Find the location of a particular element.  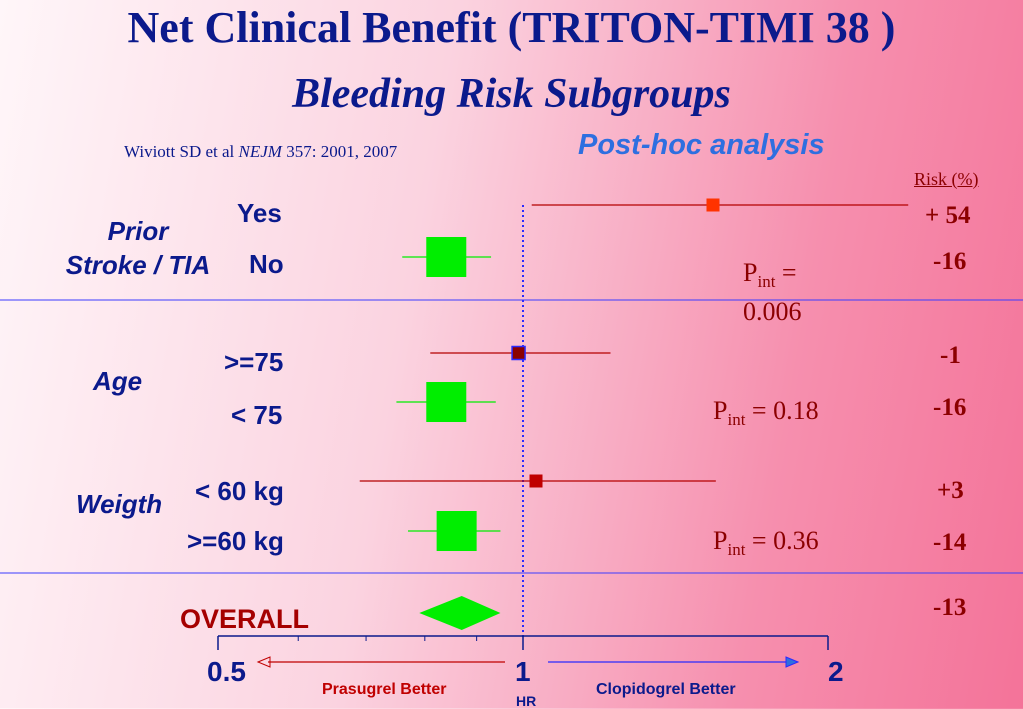

risk-column-header: Risk (%) is located at coordinates (946, 179).